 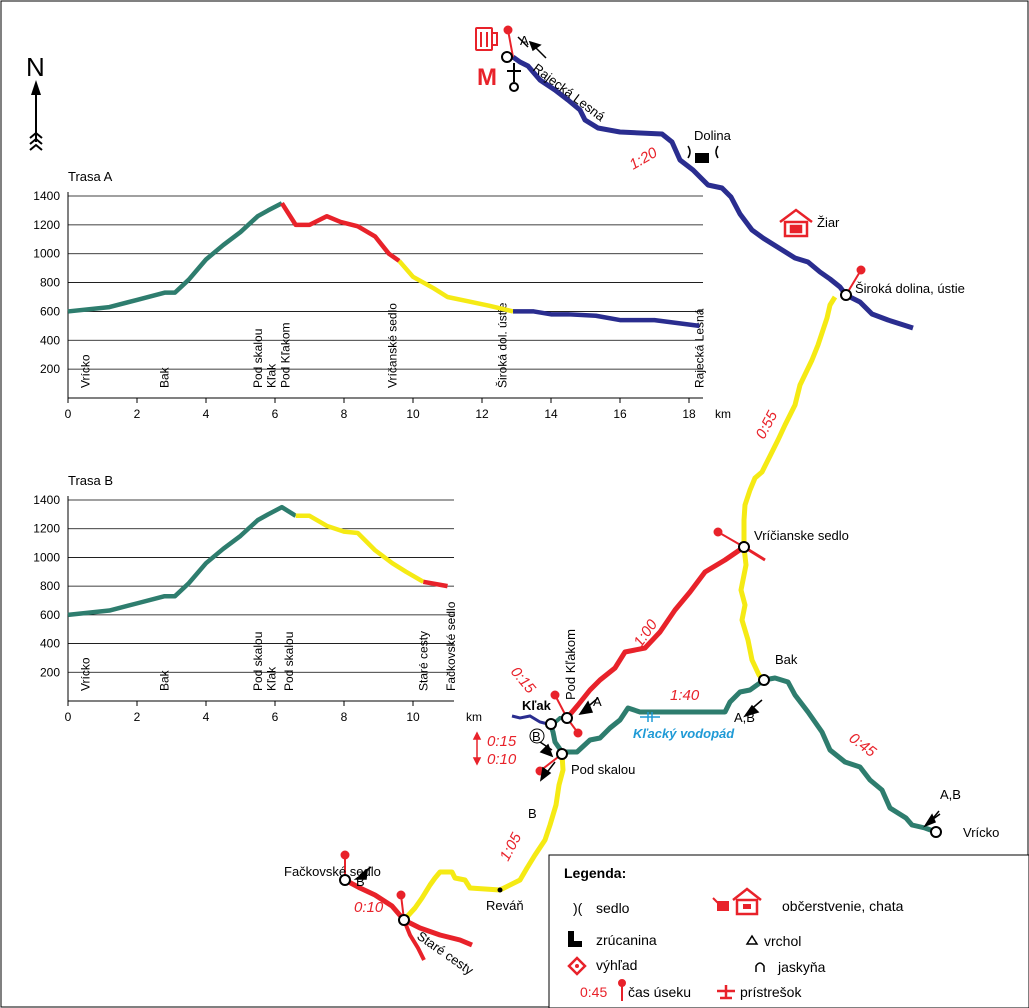 What do you see at coordinates (713, 135) in the screenshot?
I see `place-dolina: Dolina` at bounding box center [713, 135].